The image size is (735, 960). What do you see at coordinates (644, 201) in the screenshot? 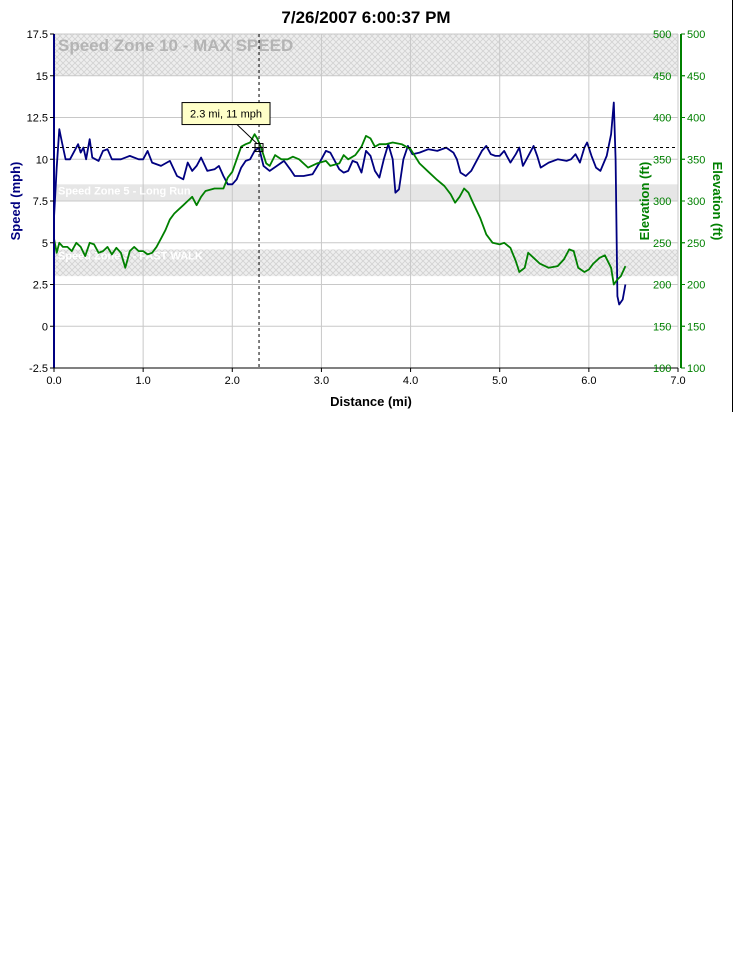
I see `y2-axis-label: Elevation (ft)` at bounding box center [644, 201].